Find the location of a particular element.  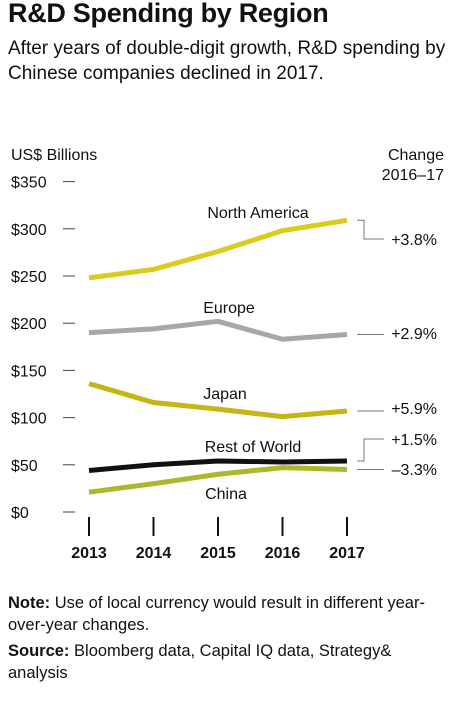

x-tick-label: 2016 is located at coordinates (283, 553).